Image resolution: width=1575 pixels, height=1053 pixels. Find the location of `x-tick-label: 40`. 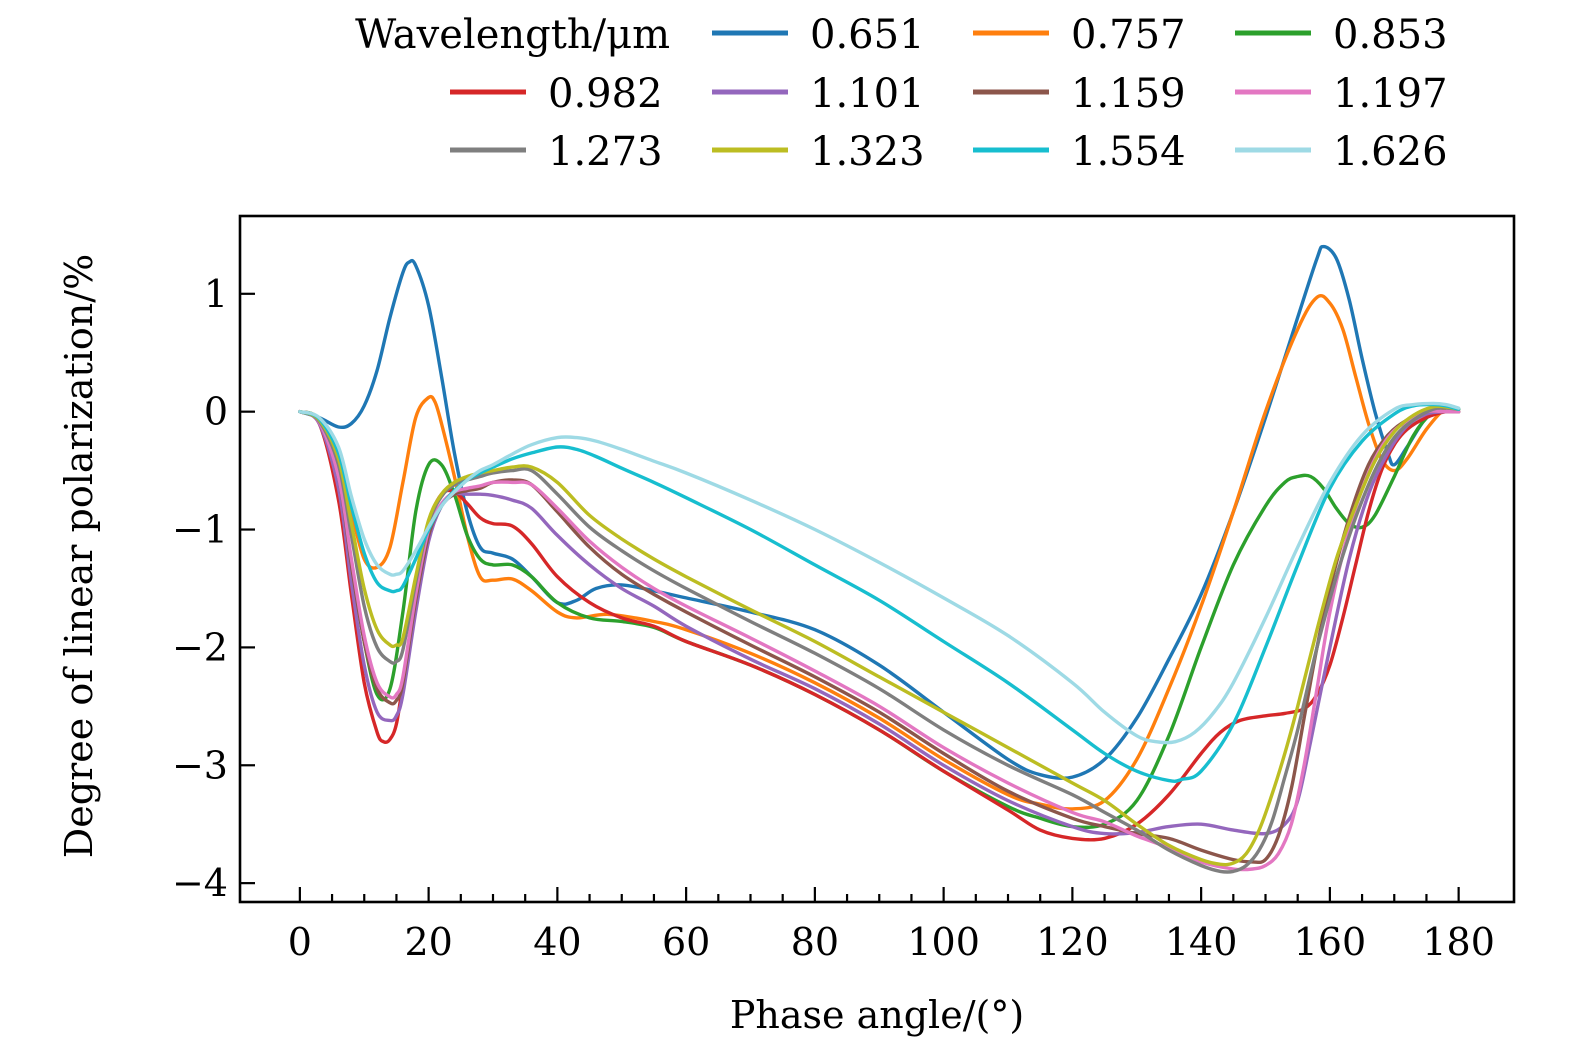

x-tick-label: 40 is located at coordinates (557, 942).